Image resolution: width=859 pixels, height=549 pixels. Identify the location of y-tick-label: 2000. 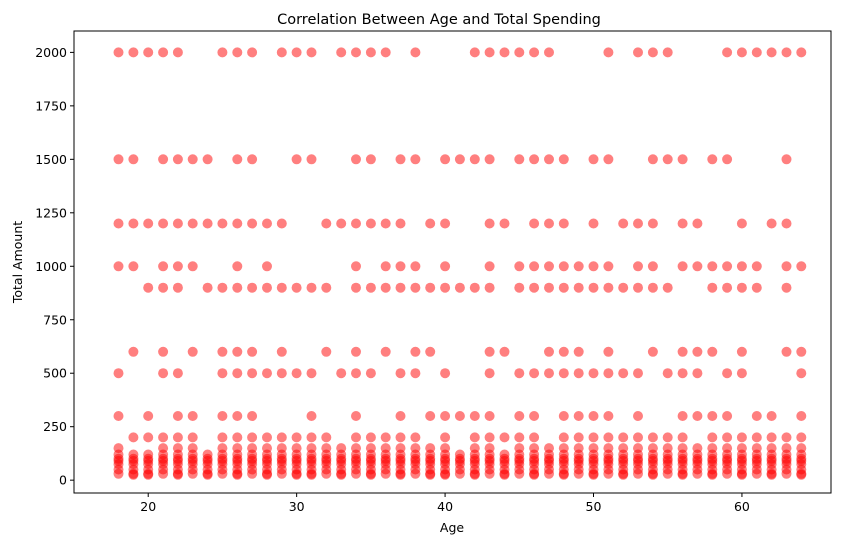
(51, 52).